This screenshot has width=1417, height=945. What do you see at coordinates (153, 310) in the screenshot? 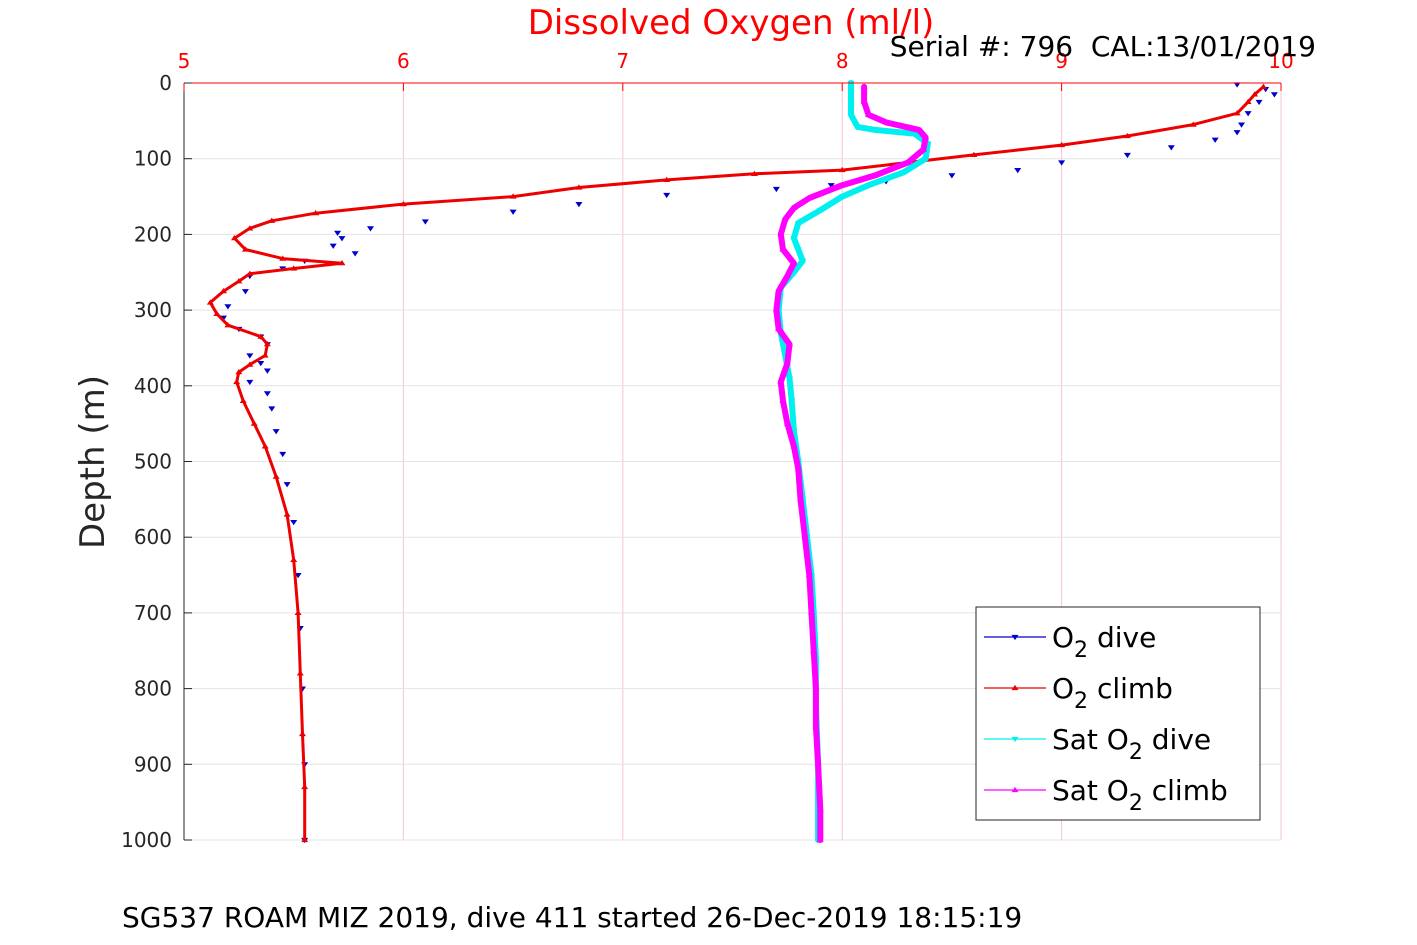
I see `y-tick-label-3: 300` at bounding box center [153, 310].